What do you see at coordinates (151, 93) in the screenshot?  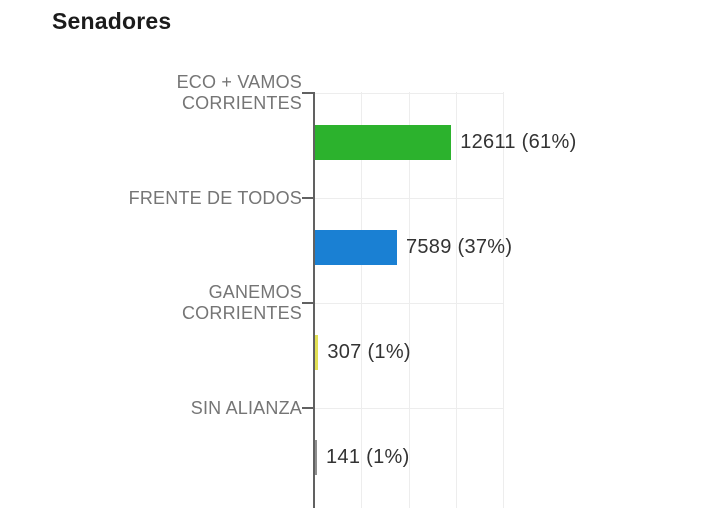 I see `category-label: ECO + VAMOS CORRIENTES` at bounding box center [151, 93].